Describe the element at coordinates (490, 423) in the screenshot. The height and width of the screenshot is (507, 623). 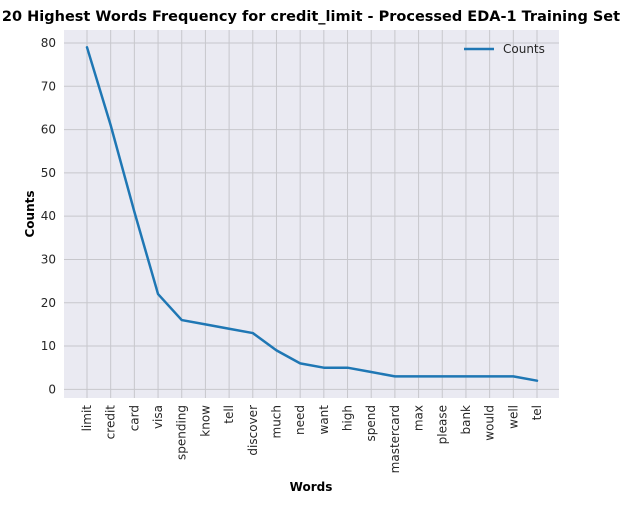
I see `x-tick-label: would` at that location.